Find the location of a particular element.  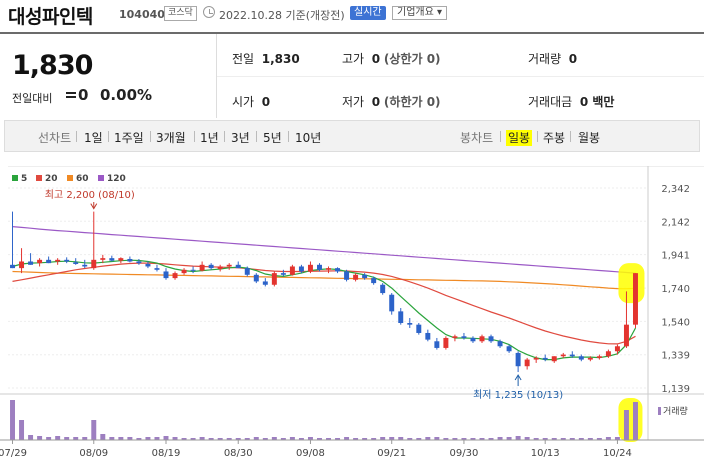

trade-amount: 거래대금 0 백만 is located at coordinates (571, 101).